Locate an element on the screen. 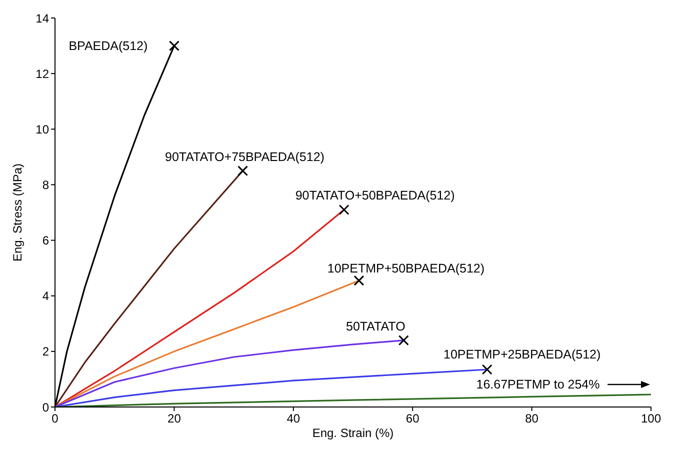 This screenshot has height=450, width=673. x-tick-label: 80 is located at coordinates (532, 419).